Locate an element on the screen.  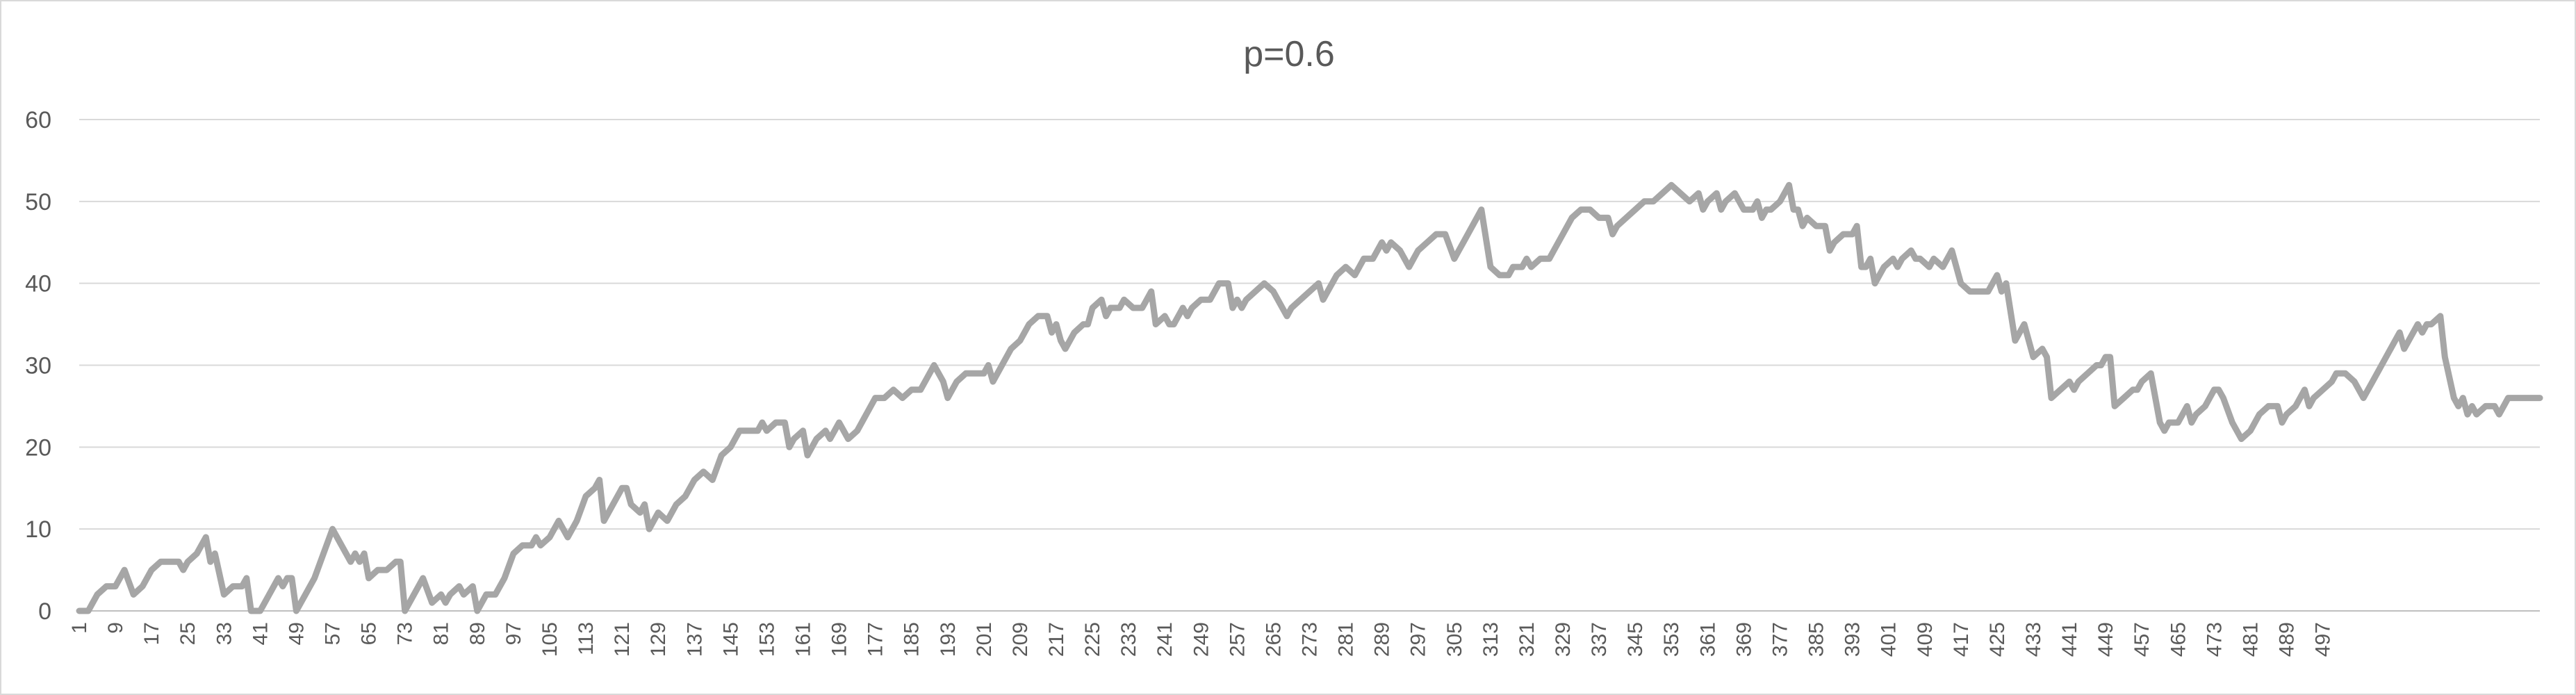
x-tick-label: 241 is located at coordinates (1165, 639).